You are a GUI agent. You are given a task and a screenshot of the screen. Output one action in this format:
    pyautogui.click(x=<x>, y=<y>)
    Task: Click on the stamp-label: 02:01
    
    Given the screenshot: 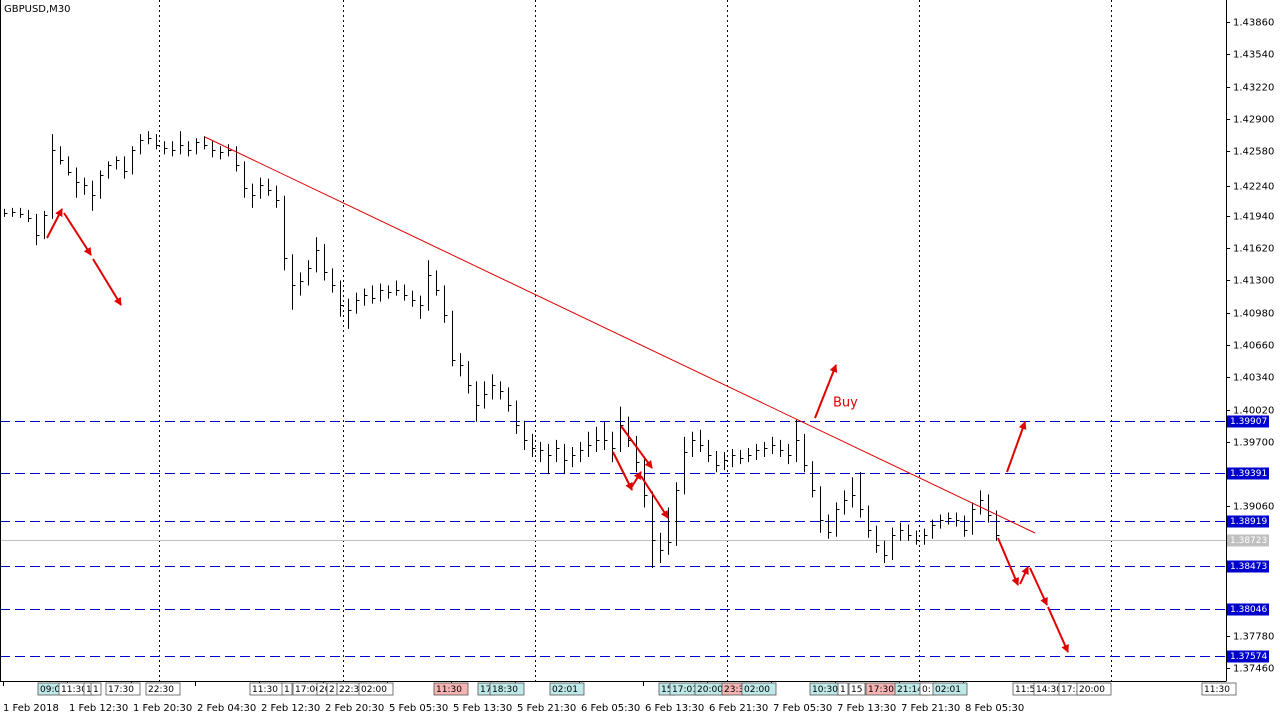 What is the action you would take?
    pyautogui.click(x=948, y=690)
    